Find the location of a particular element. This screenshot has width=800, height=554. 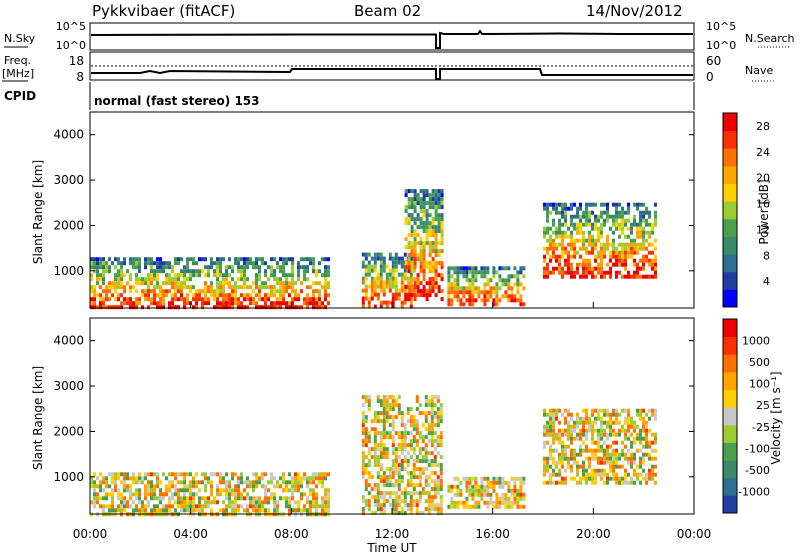

velocity-colorbar-tick: 500 is located at coordinates (759, 362).